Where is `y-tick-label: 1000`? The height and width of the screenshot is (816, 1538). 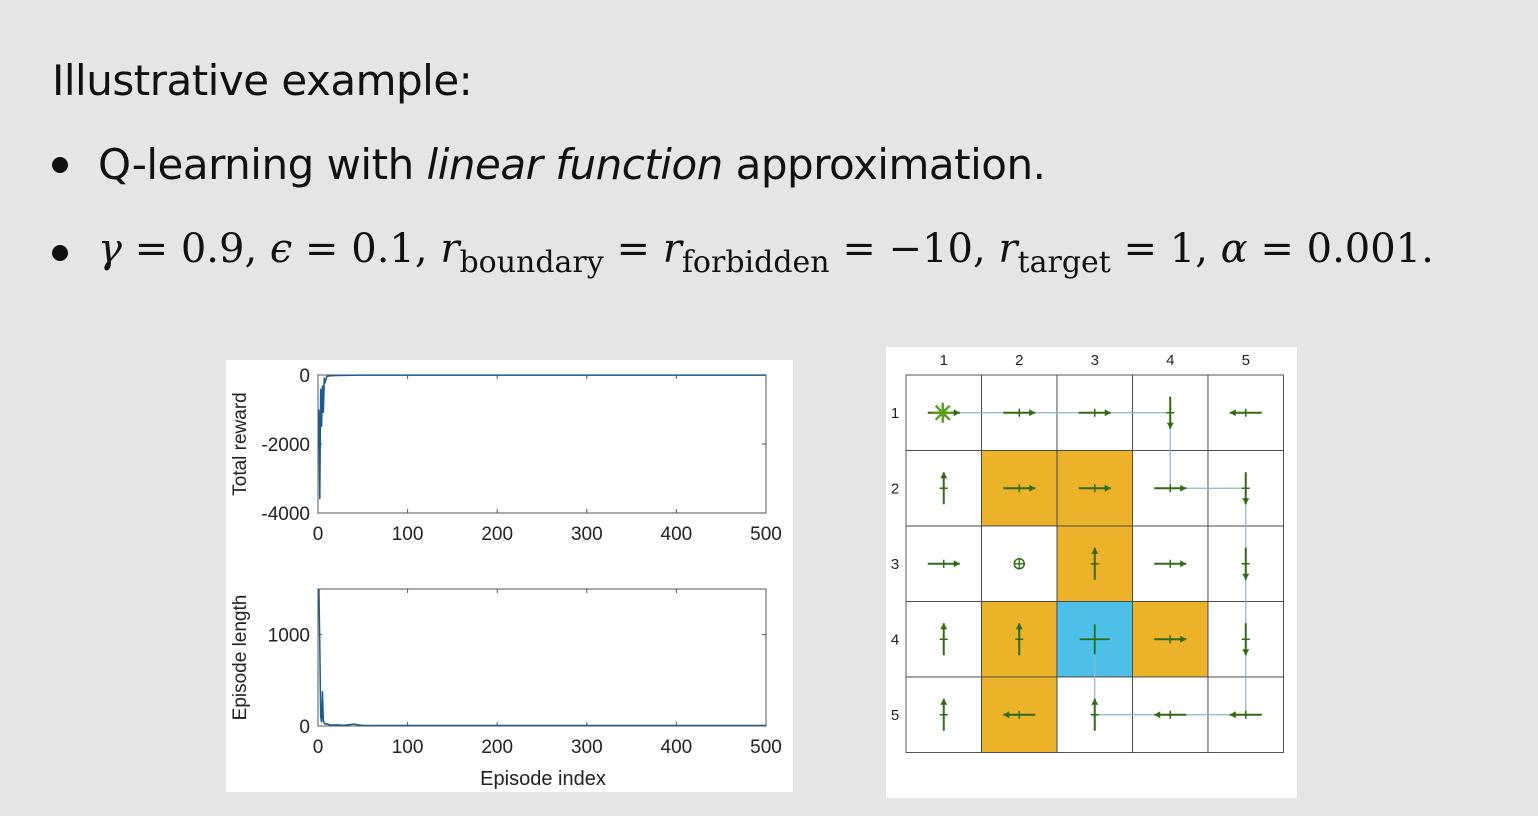
y-tick-label: 1000 is located at coordinates (289, 636).